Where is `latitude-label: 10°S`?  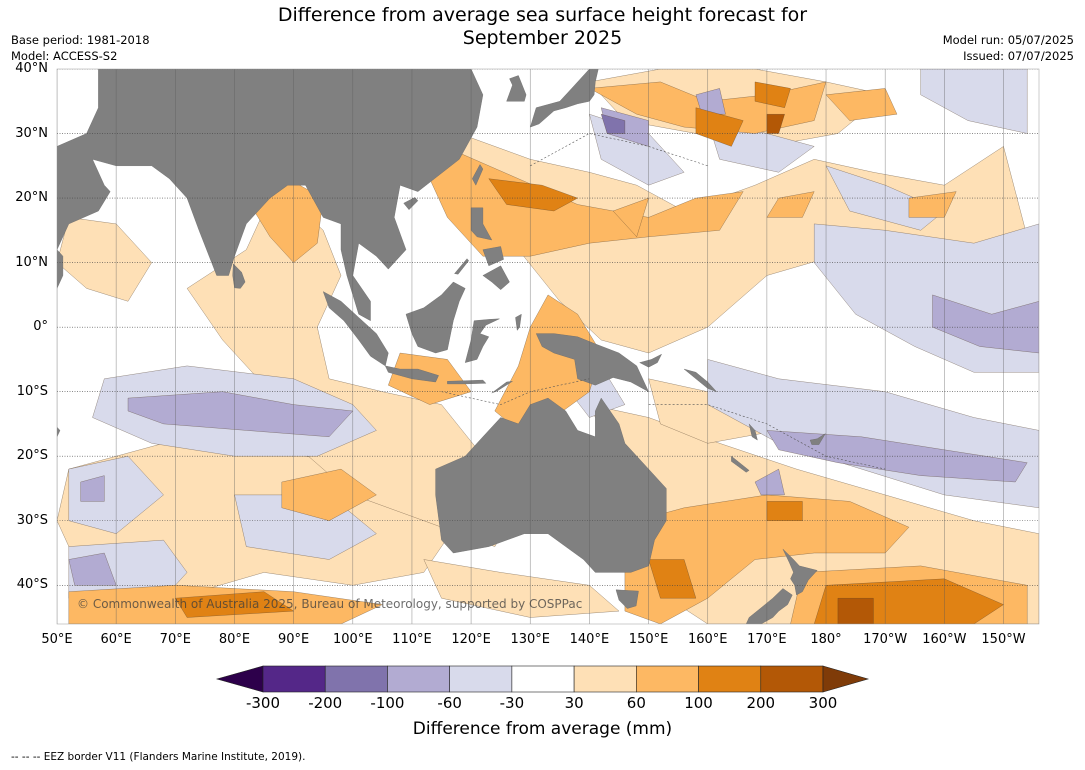
latitude-label: 10°S is located at coordinates (32, 391).